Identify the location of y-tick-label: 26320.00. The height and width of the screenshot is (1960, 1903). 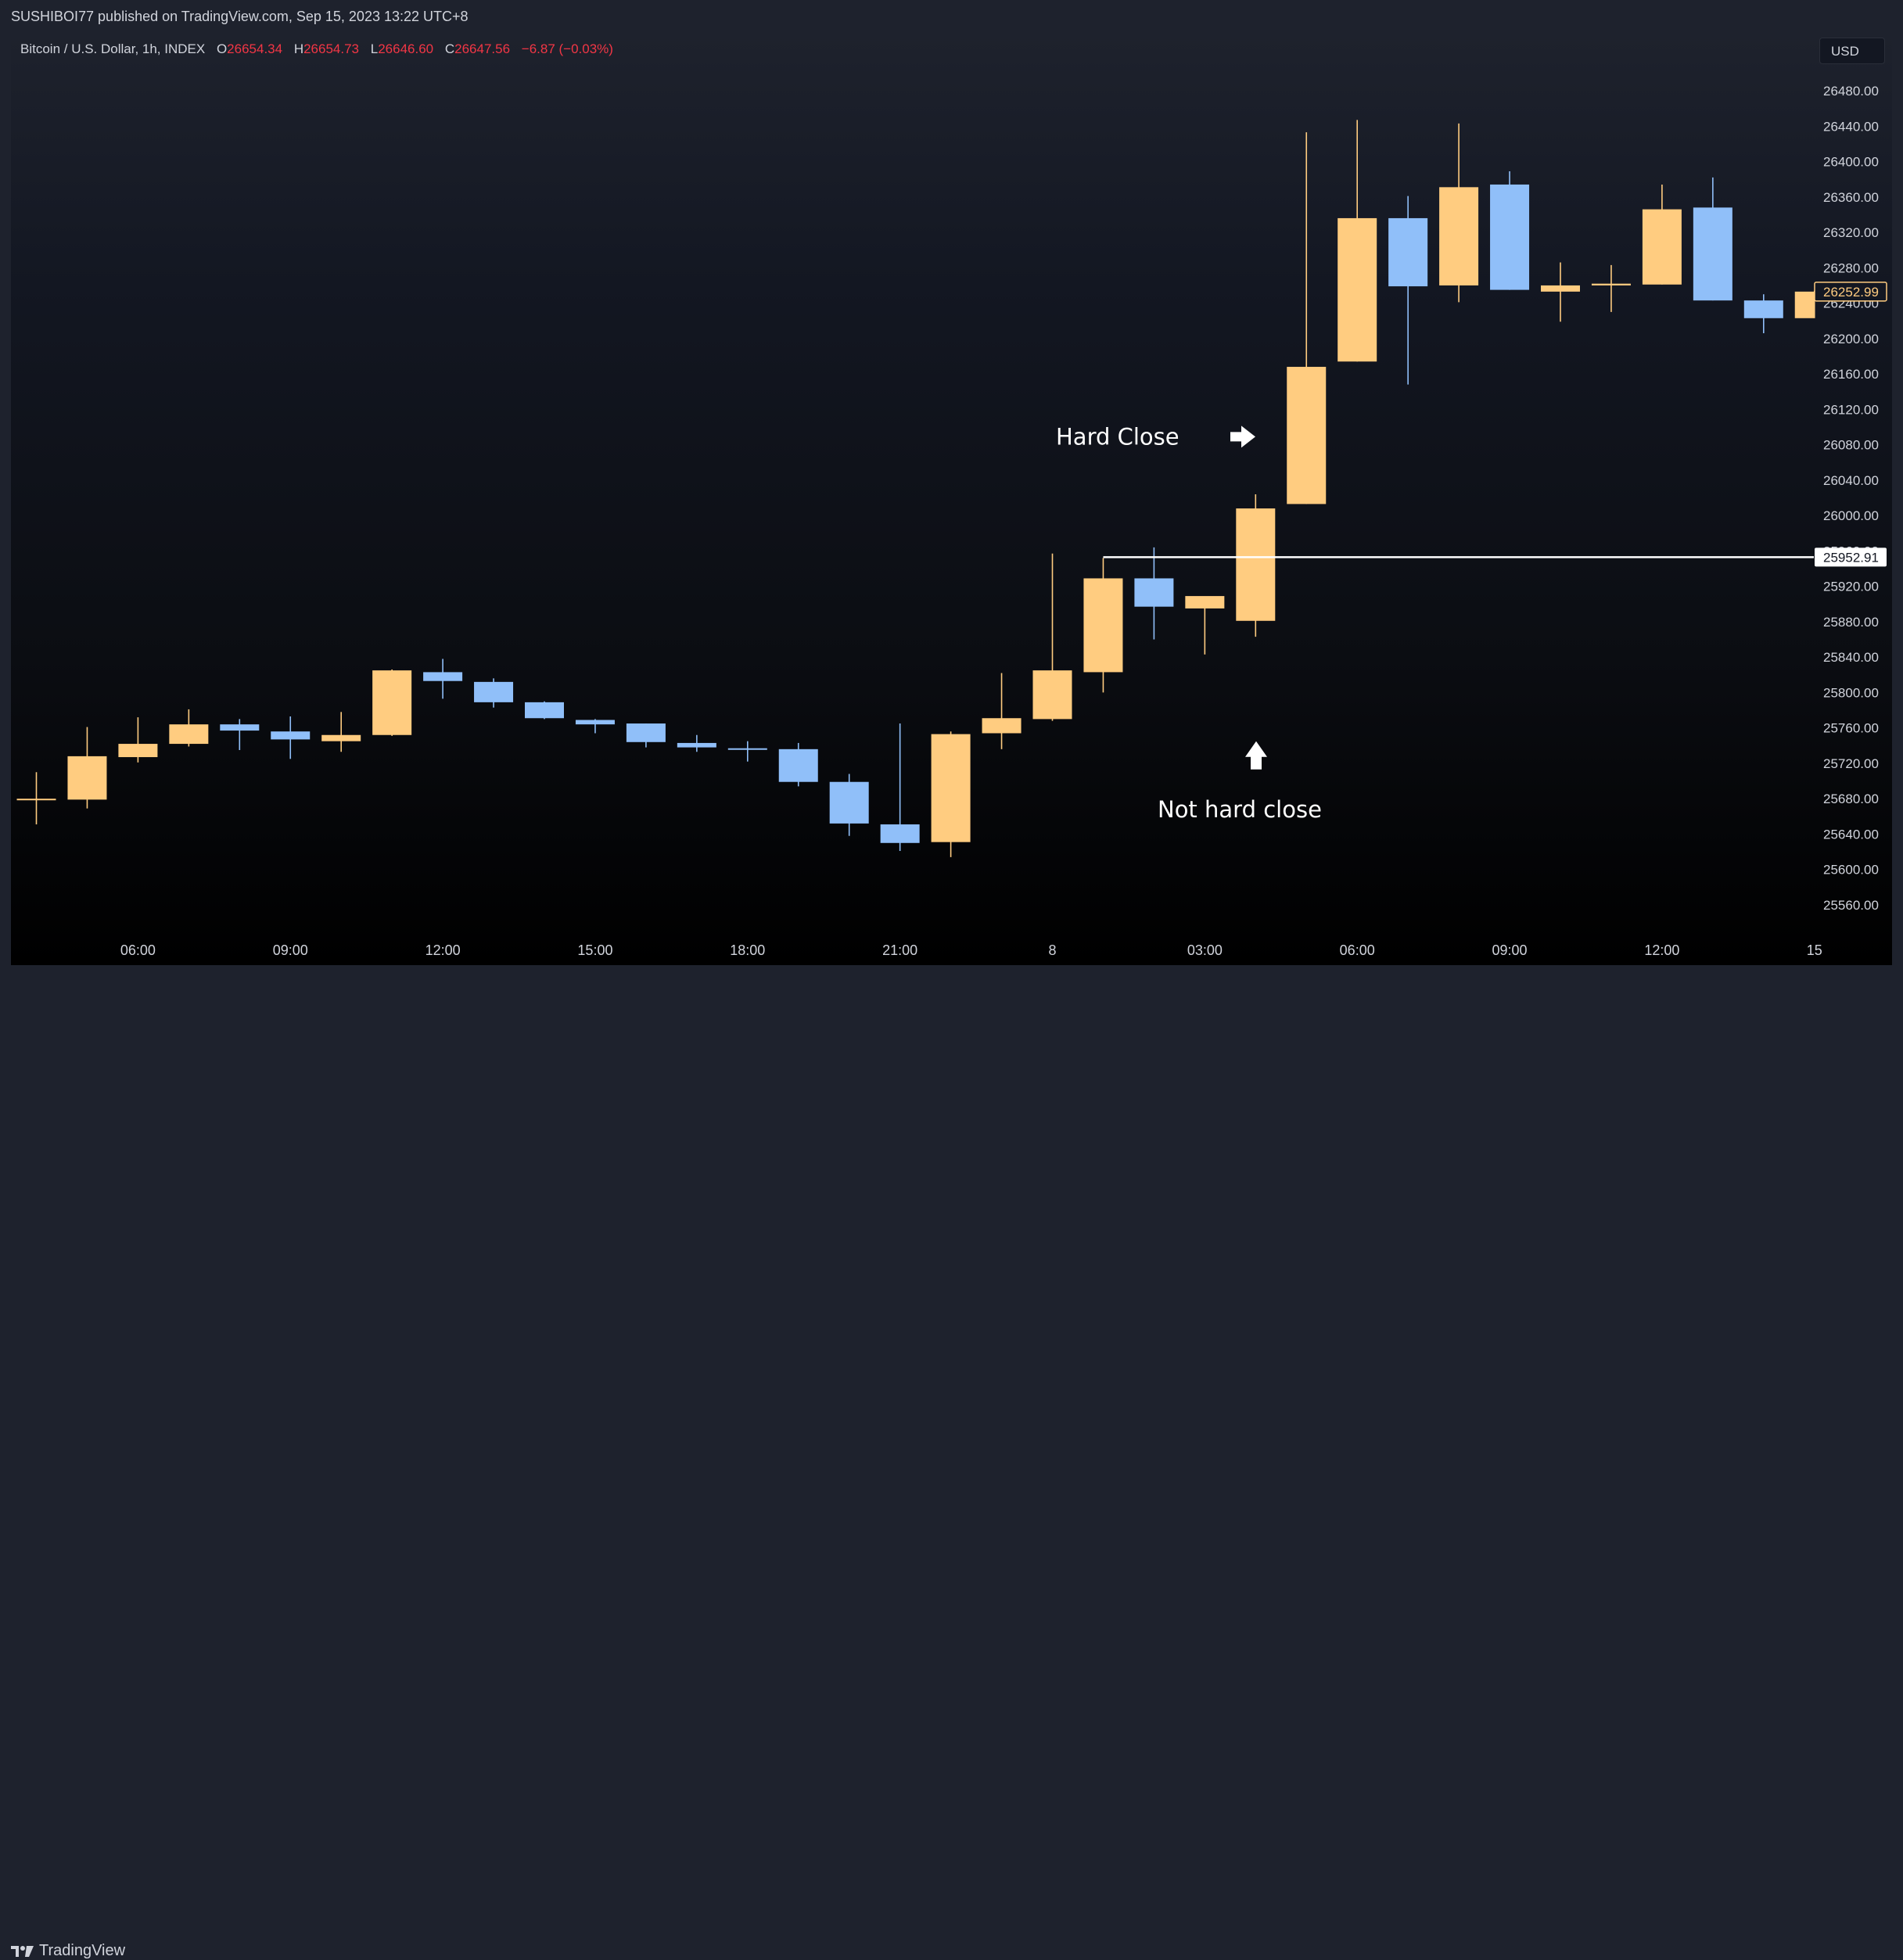
(1851, 232).